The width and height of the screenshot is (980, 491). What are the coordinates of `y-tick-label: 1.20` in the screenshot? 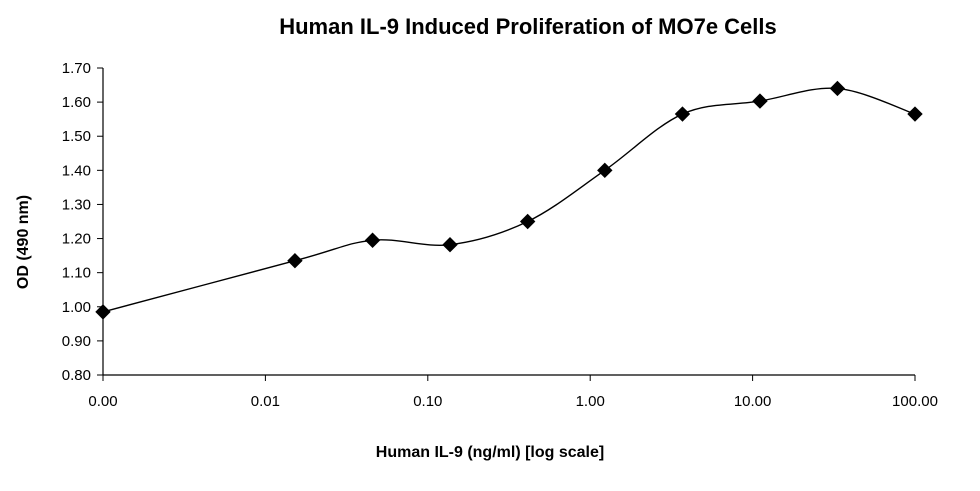 It's located at (76, 239).